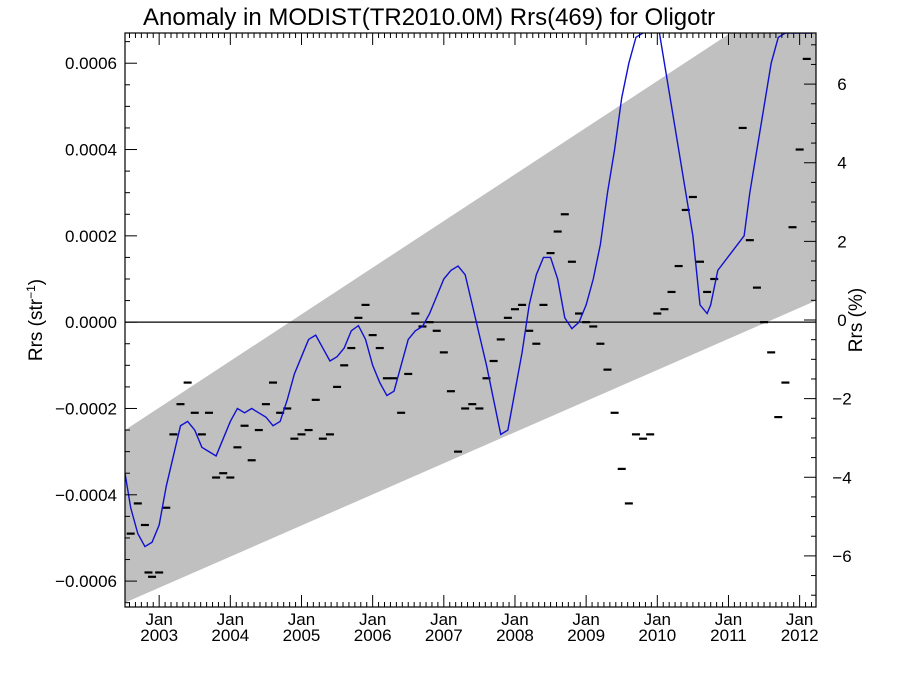 The width and height of the screenshot is (900, 675). What do you see at coordinates (91, 150) in the screenshot?
I see `y-tick-label: 0.0004` at bounding box center [91, 150].